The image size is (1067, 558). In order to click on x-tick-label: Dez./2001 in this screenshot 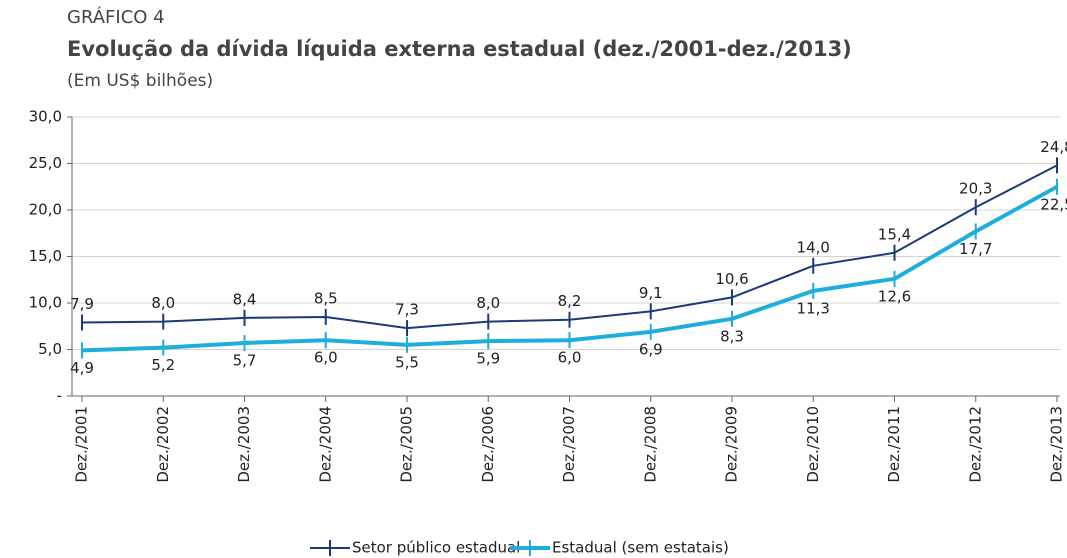, I will do `click(82, 444)`.